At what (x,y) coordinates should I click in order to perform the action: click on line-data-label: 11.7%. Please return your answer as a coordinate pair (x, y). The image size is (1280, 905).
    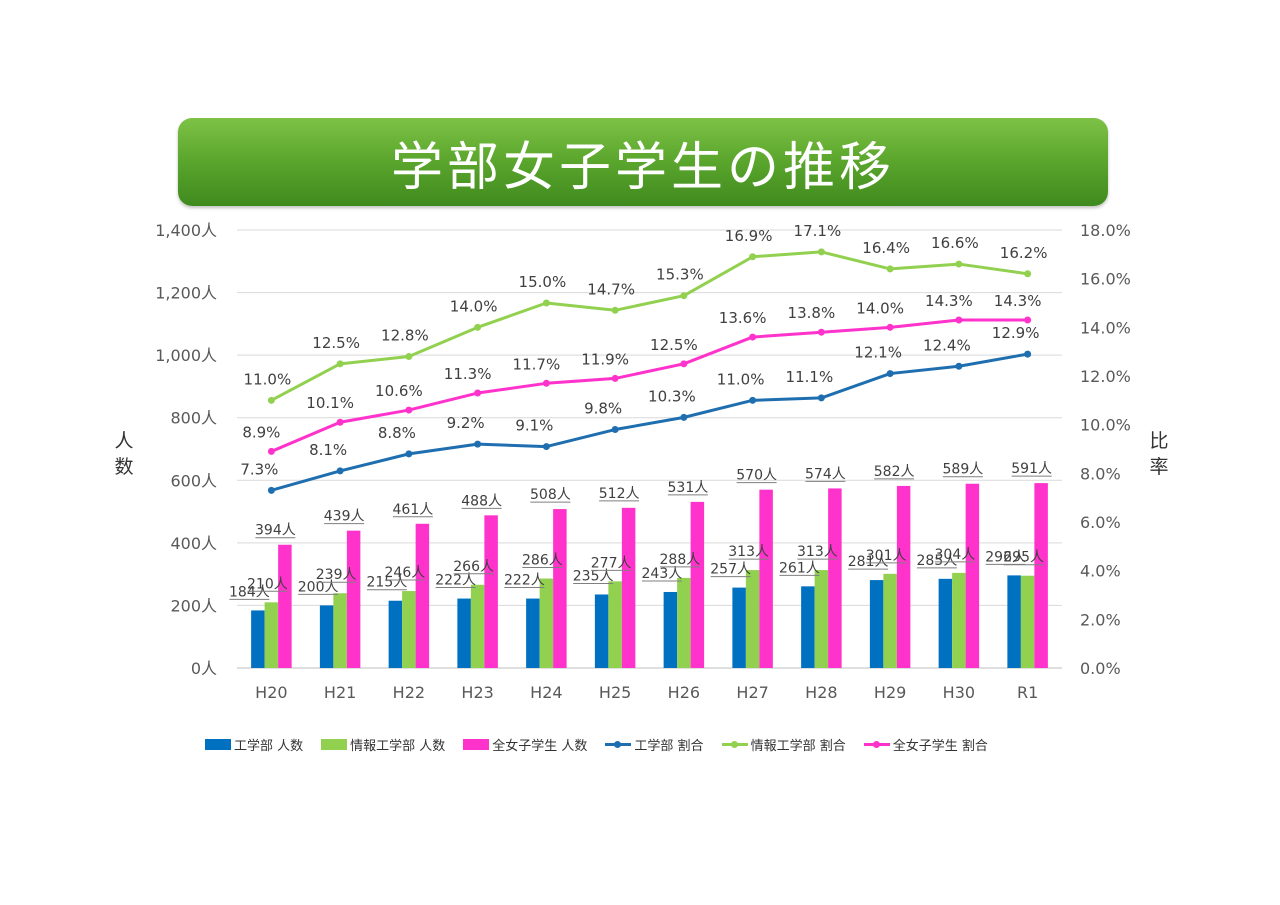
    Looking at the image, I should click on (537, 364).